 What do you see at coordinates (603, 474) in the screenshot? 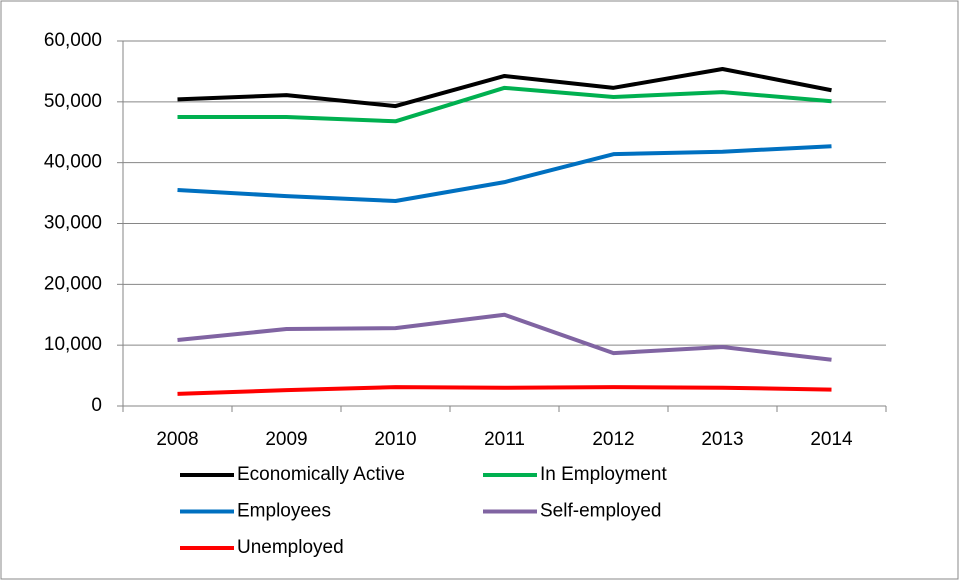
I see `legend-label: In Employment` at bounding box center [603, 474].